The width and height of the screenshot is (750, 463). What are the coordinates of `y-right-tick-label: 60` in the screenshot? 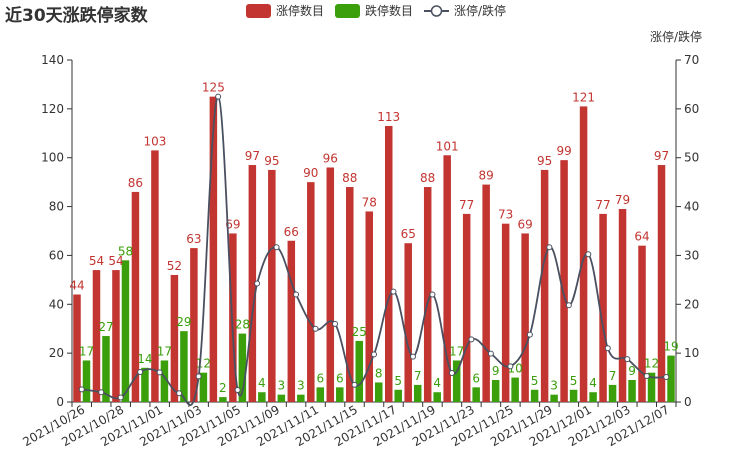 It's located at (691, 109).